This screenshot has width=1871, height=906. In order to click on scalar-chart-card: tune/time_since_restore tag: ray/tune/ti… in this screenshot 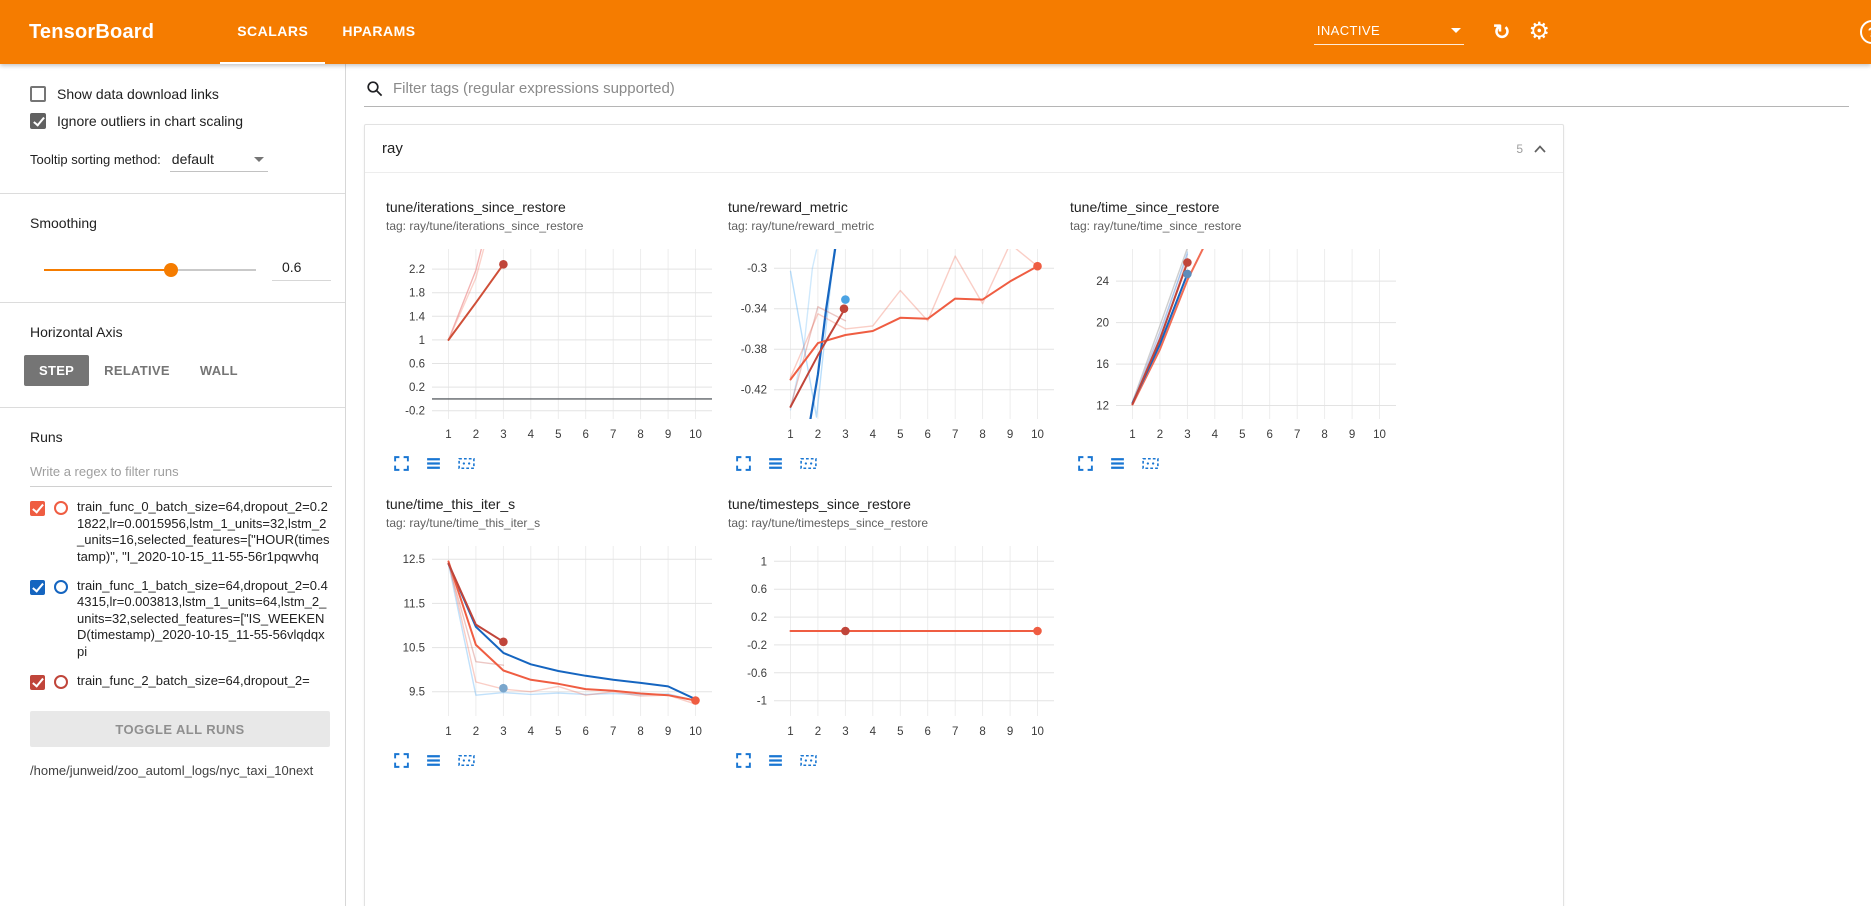, I will do `click(1241, 328)`.